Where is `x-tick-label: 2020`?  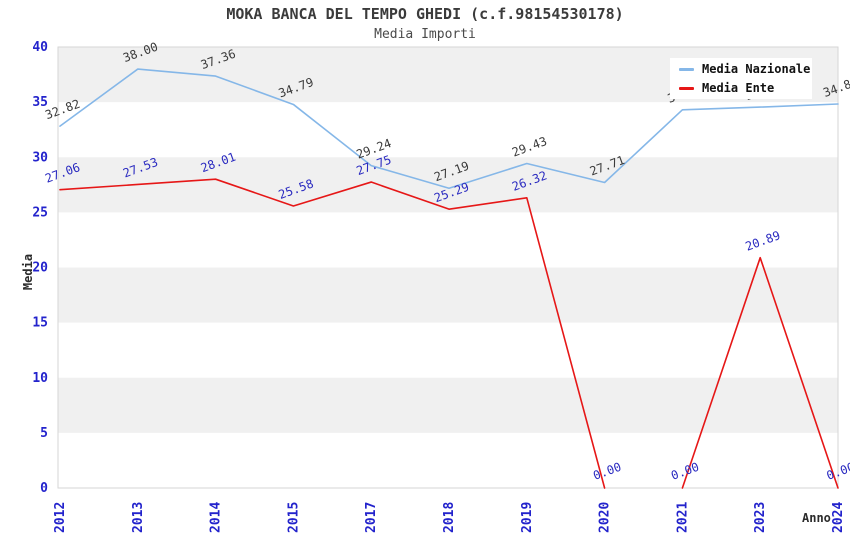
x-tick-label: 2020 is located at coordinates (605, 517).